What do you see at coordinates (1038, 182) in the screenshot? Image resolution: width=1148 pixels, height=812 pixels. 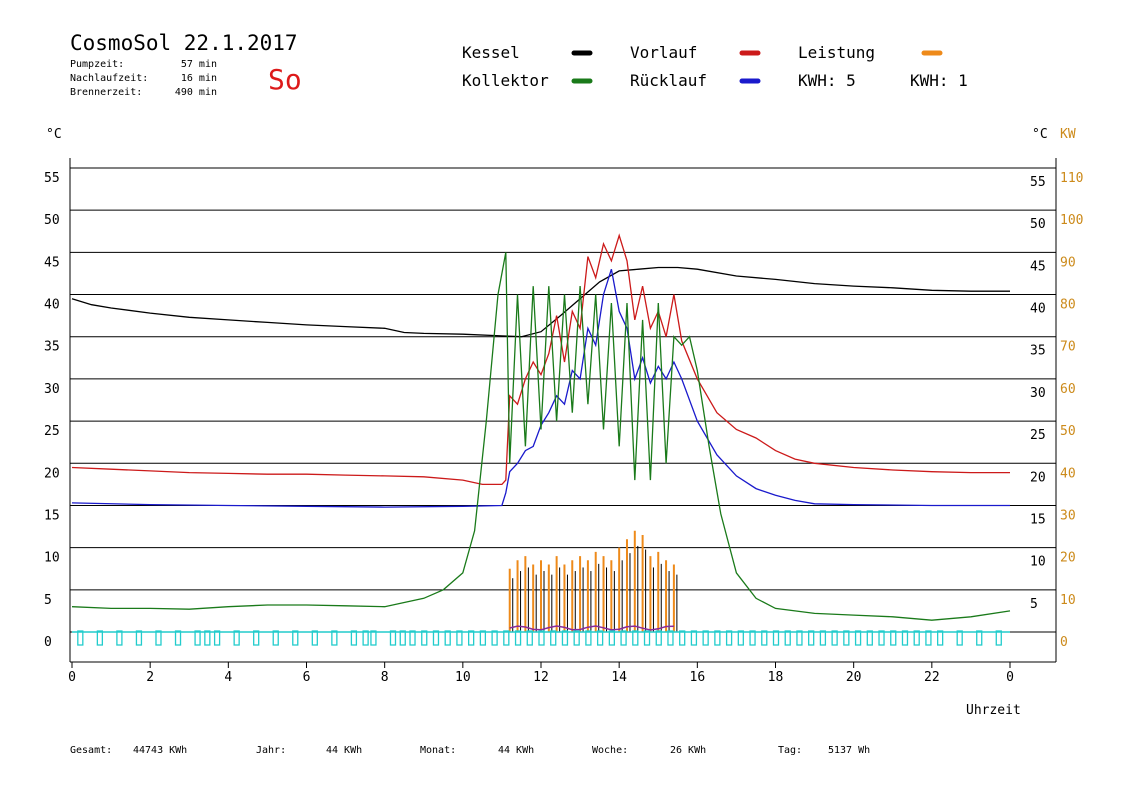 I see `right-tick-label: 55` at bounding box center [1038, 182].